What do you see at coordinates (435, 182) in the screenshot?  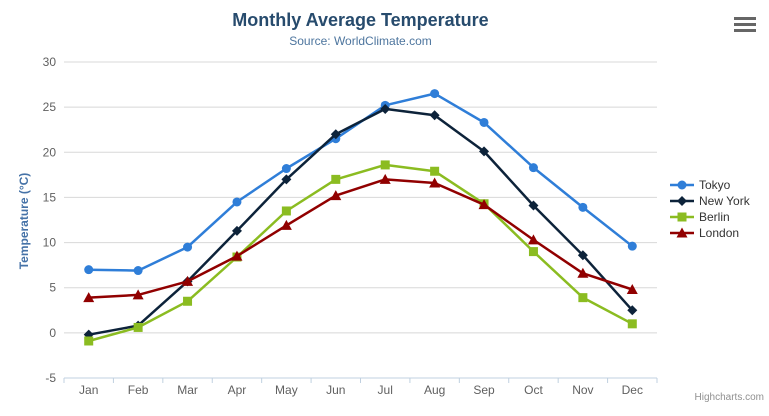 I see `data-point-london-aug` at bounding box center [435, 182].